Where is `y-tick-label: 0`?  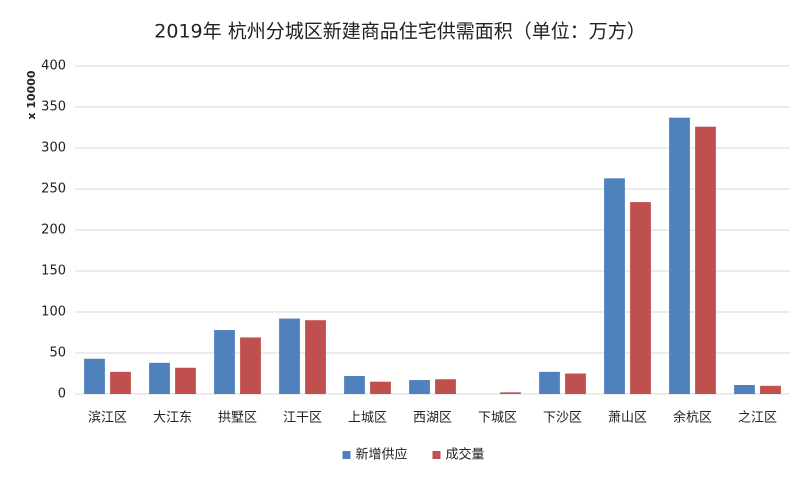 y-tick-label: 0 is located at coordinates (62, 394).